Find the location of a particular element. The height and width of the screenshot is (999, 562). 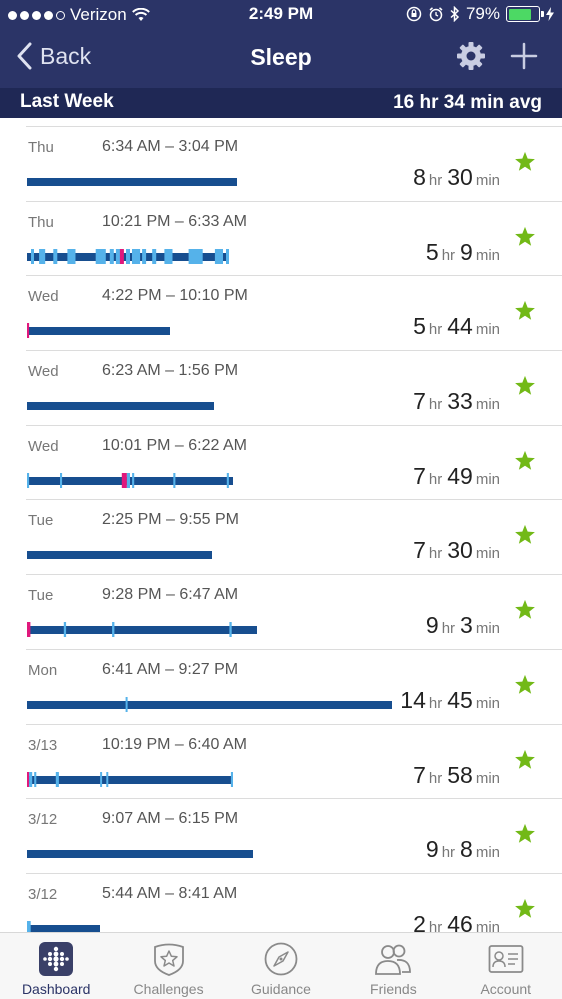

nav-bar: Back Sleep is located at coordinates (281, 58).